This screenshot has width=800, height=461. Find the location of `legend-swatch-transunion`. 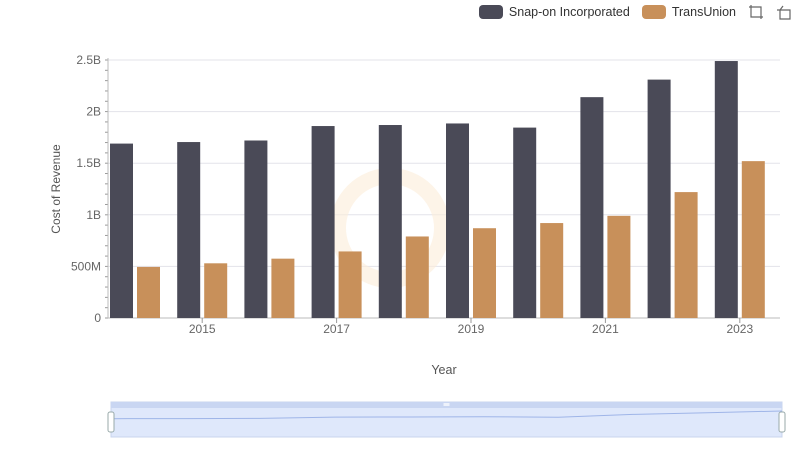

legend-swatch-transunion is located at coordinates (653, 12).